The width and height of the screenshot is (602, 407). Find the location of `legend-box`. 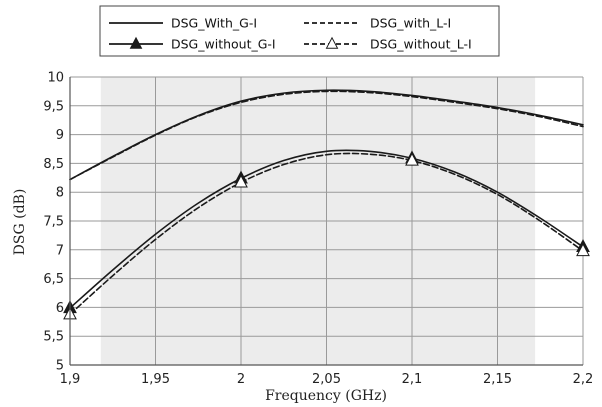

legend-box is located at coordinates (299, 31).